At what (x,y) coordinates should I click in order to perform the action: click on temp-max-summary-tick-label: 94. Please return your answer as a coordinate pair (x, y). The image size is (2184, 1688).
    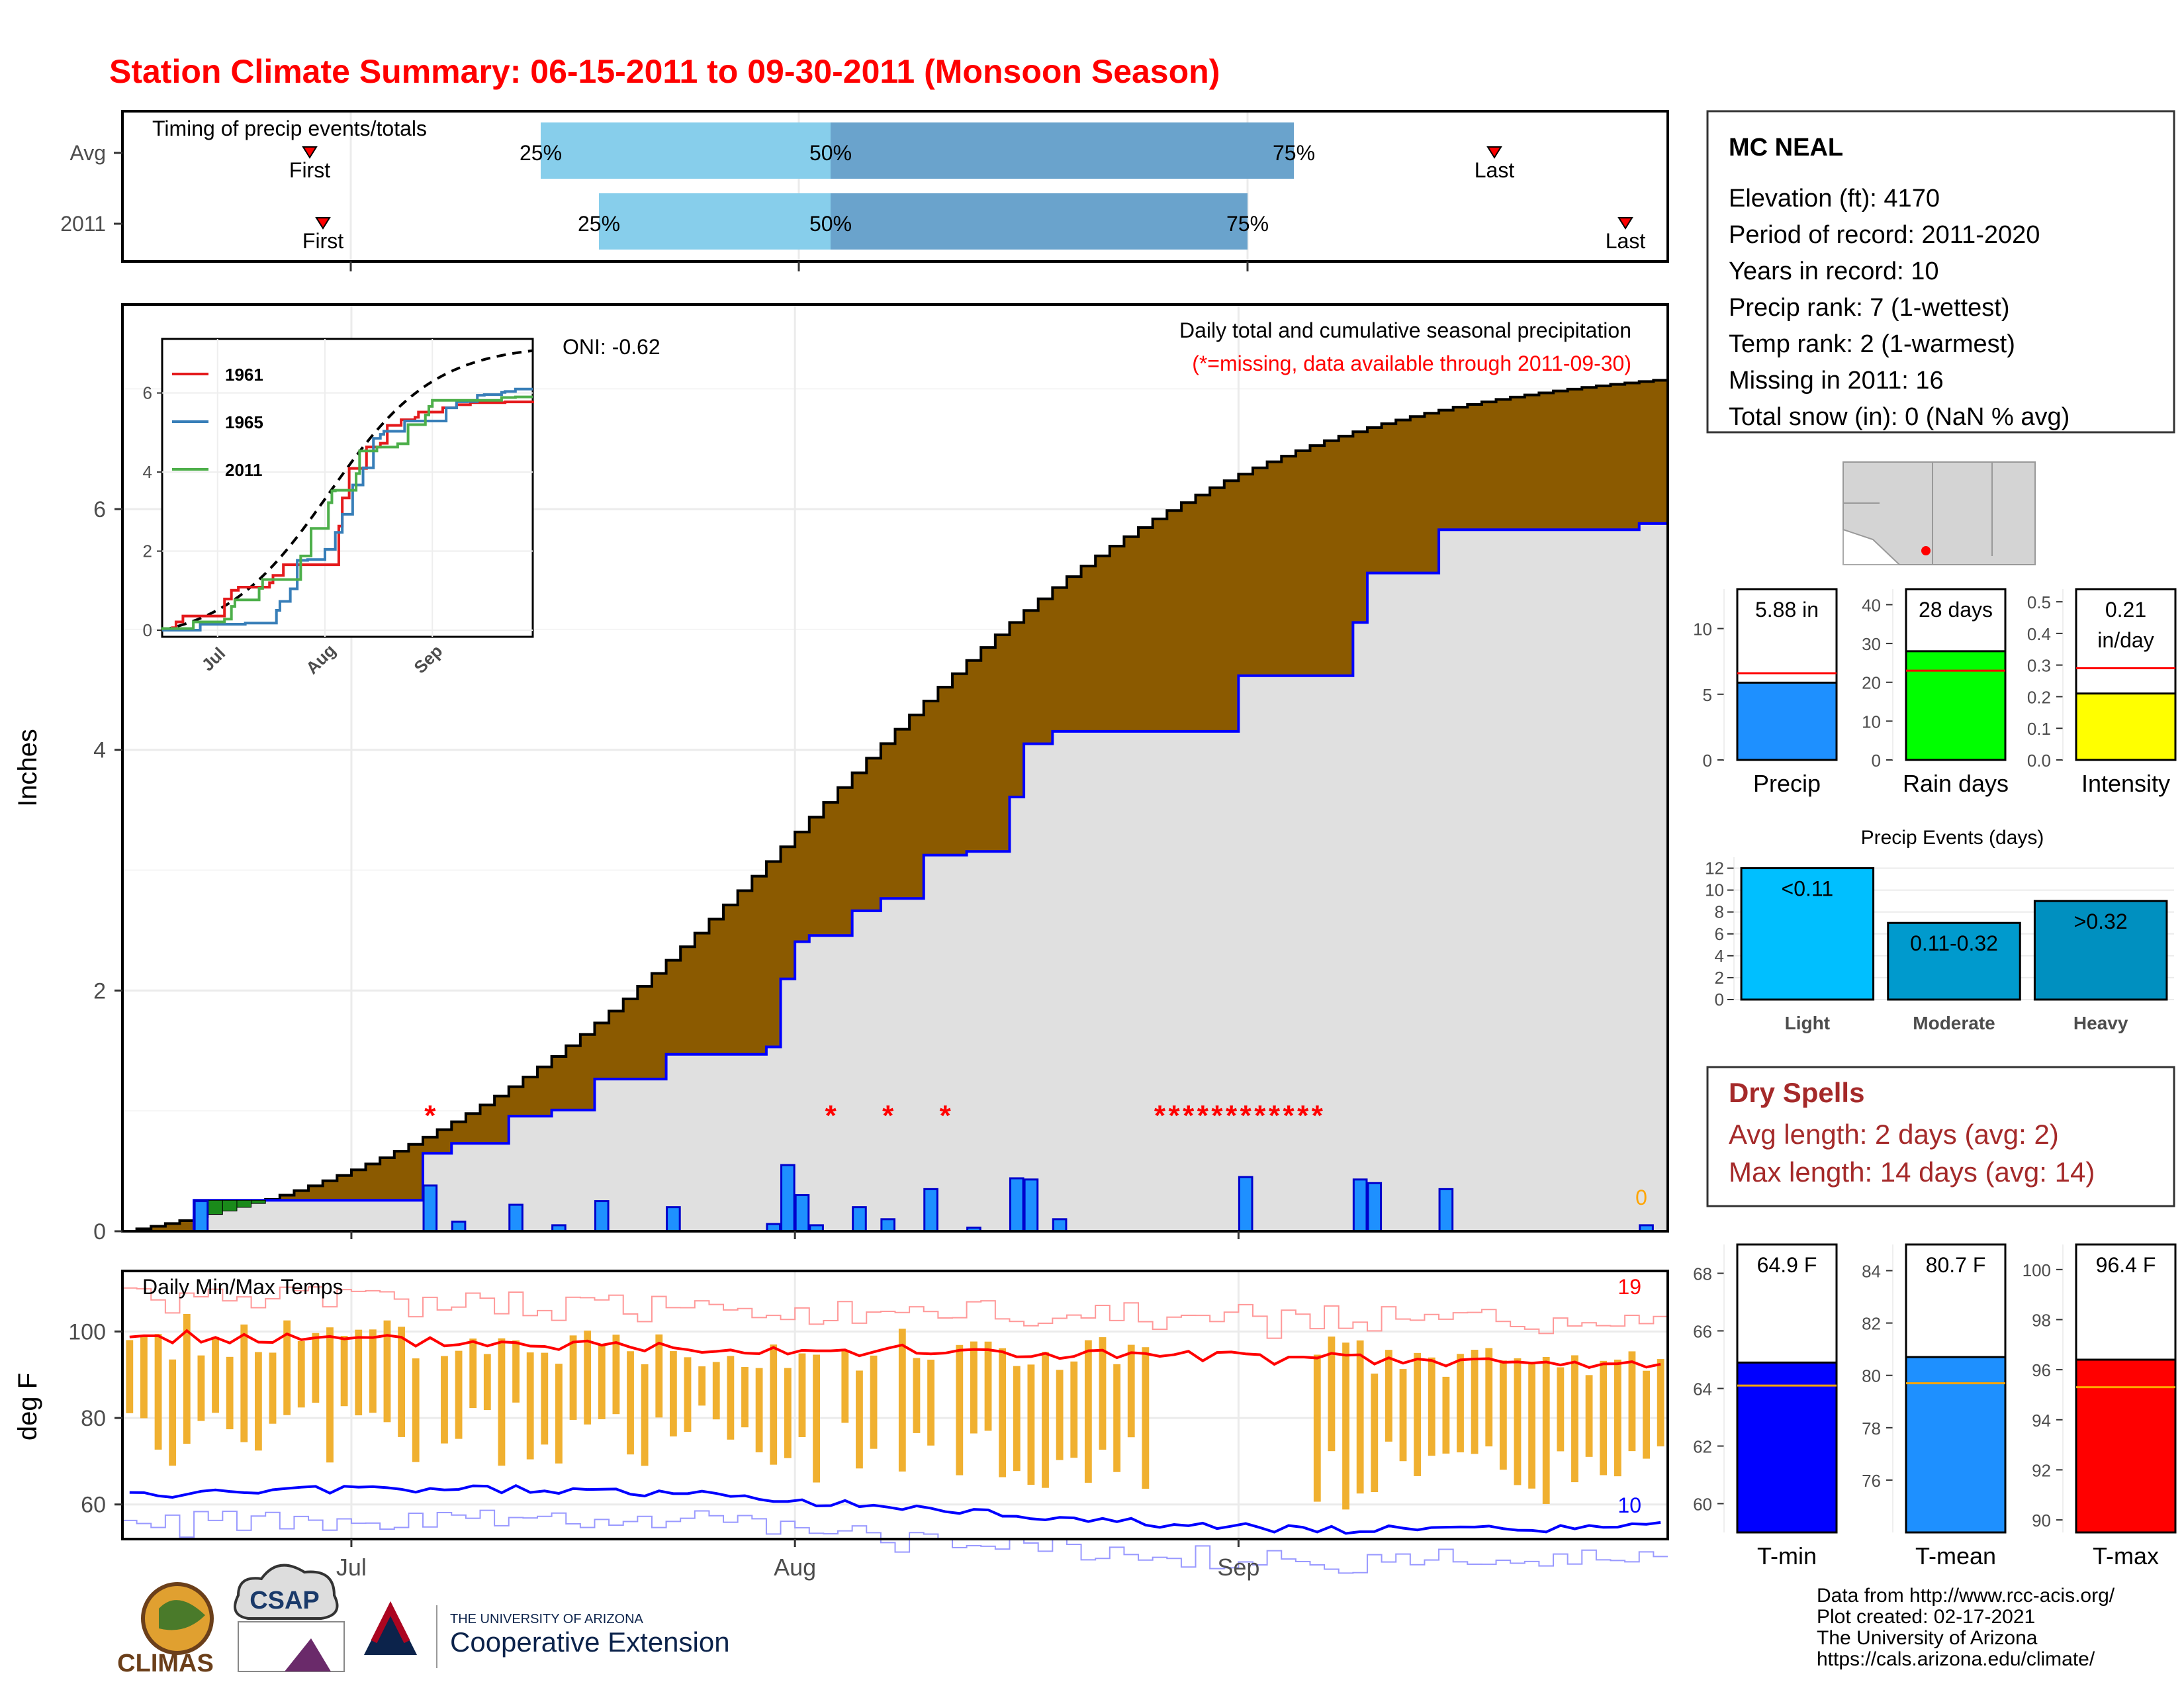
    Looking at the image, I should click on (2042, 1420).